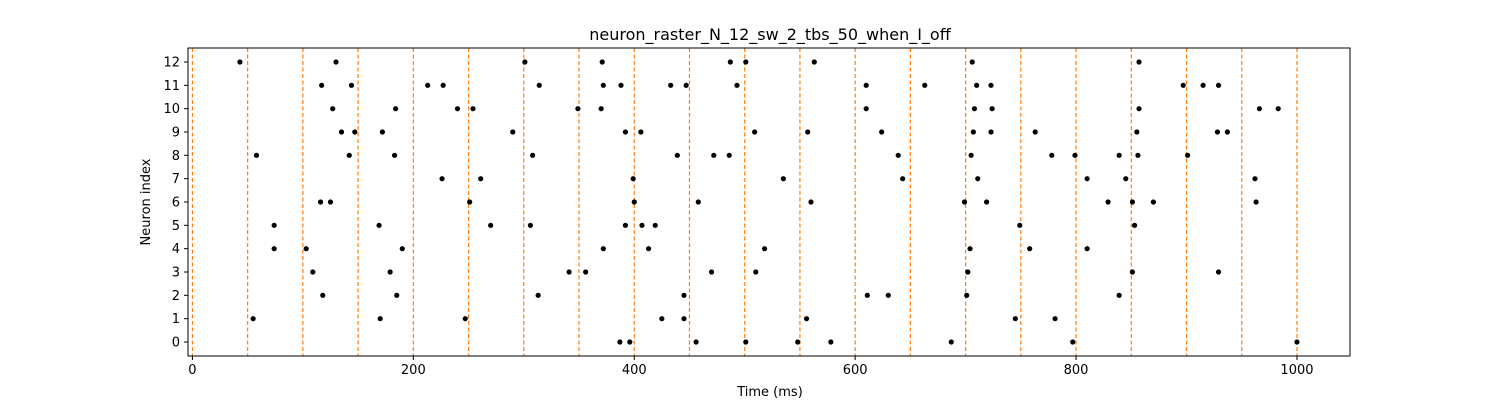 This screenshot has height=400, width=1500. I want to click on x-tick-label: 600, so click(855, 370).